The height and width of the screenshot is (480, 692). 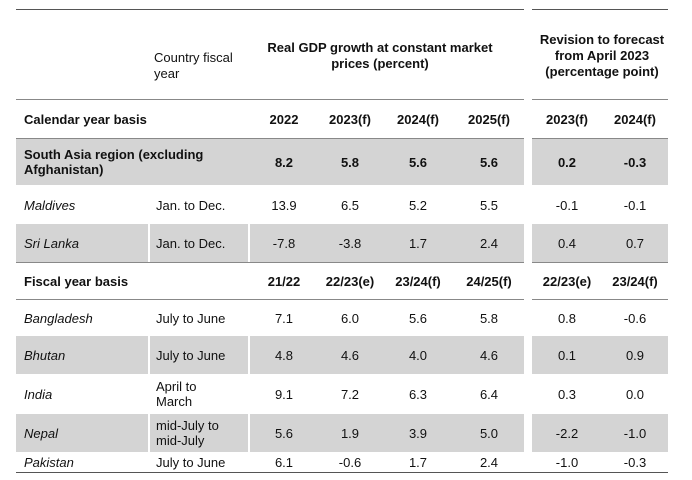 I want to click on column-header: 24/25(f), so click(x=489, y=281).